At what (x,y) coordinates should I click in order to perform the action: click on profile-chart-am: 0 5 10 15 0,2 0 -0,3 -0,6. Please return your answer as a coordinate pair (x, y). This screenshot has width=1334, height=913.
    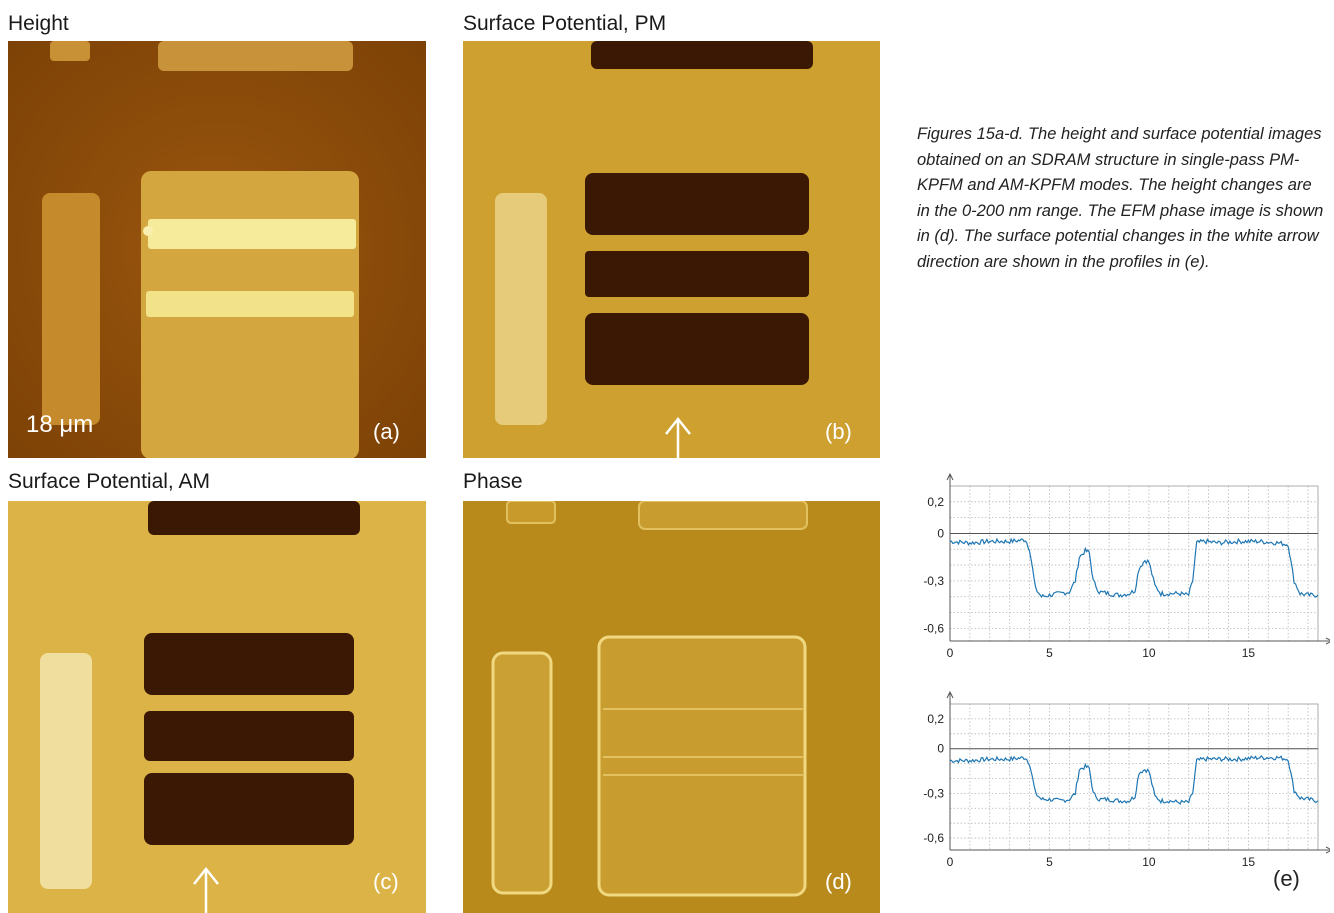
    Looking at the image, I should click on (1126, 779).